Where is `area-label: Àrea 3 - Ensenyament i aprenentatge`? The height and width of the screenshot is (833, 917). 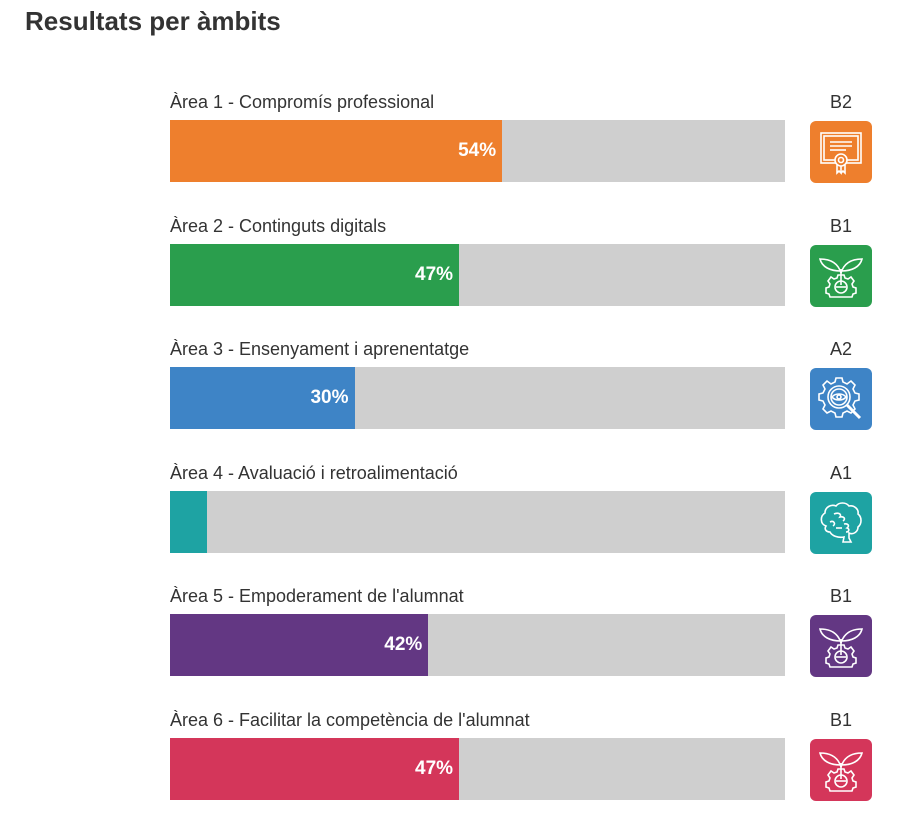
area-label: Àrea 3 - Ensenyament i aprenentatge is located at coordinates (319, 349).